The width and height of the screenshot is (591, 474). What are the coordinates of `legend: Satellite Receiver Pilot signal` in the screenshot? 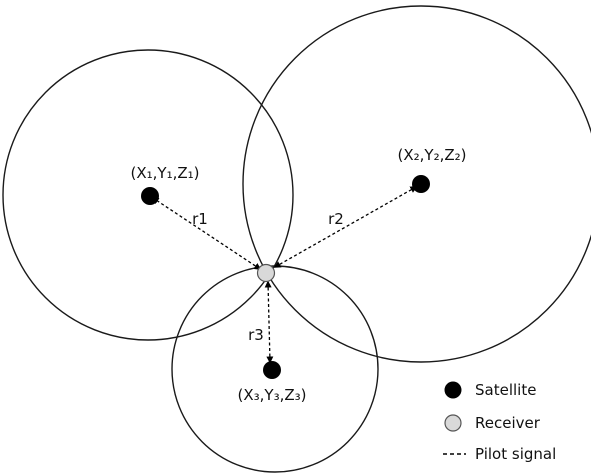 It's located at (499, 422).